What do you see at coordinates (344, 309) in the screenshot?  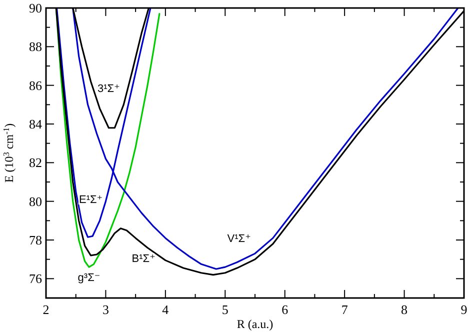 I see `x-tick-label: 7` at bounding box center [344, 309].